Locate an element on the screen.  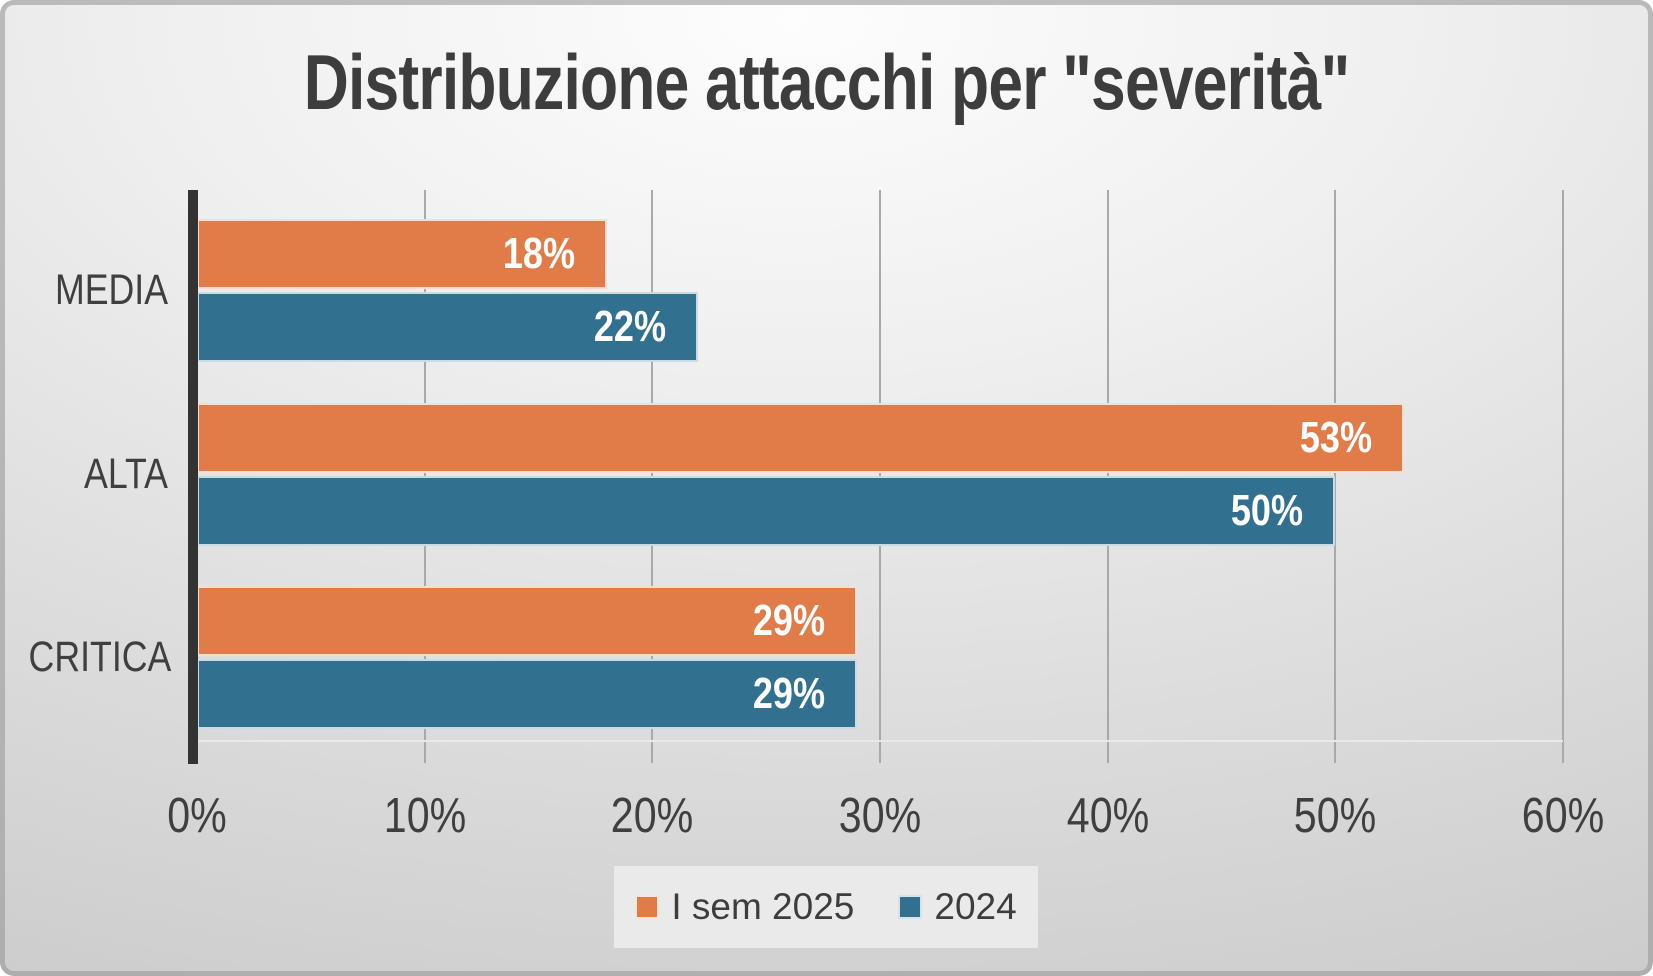
x-tick-label-50%: 50% is located at coordinates (1335, 816).